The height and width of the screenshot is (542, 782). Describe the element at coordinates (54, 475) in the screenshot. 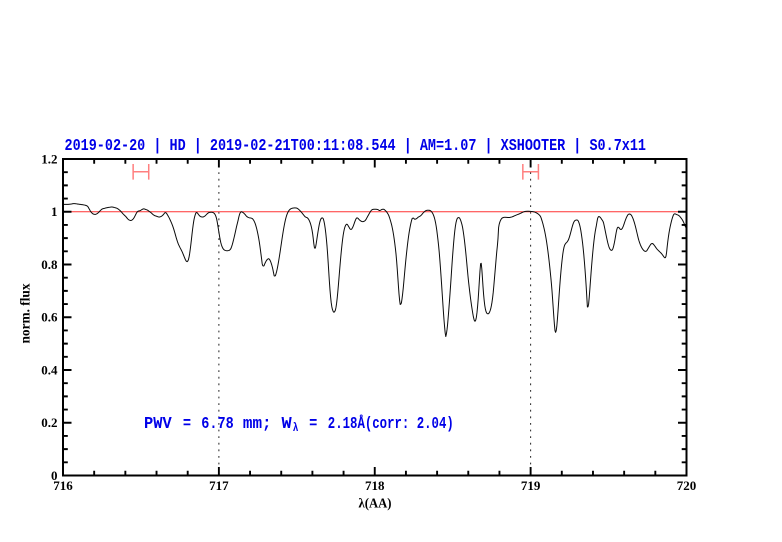

I see `svg-text: 0` at that location.